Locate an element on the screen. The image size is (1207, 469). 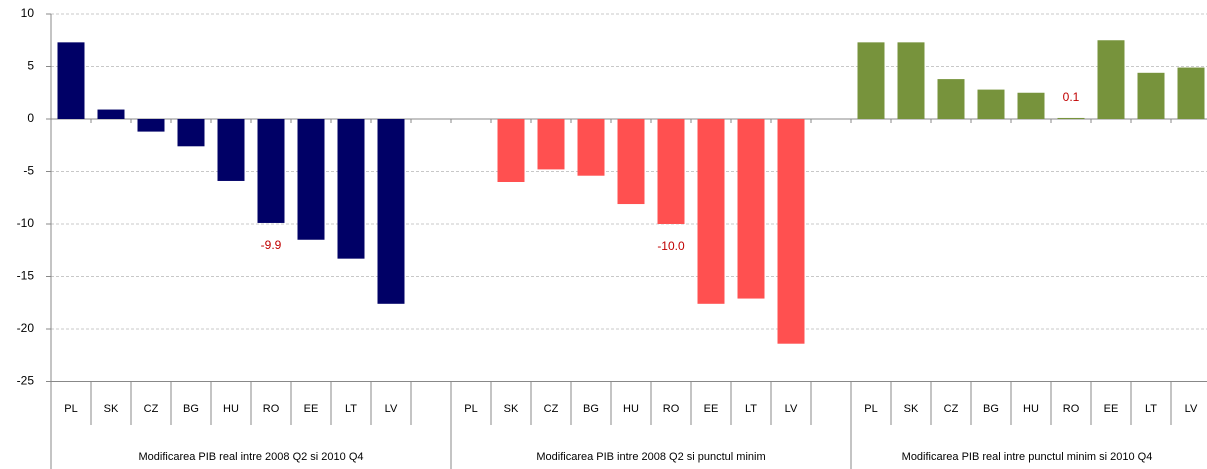
y-tick-label: 5 is located at coordinates (30, 66).